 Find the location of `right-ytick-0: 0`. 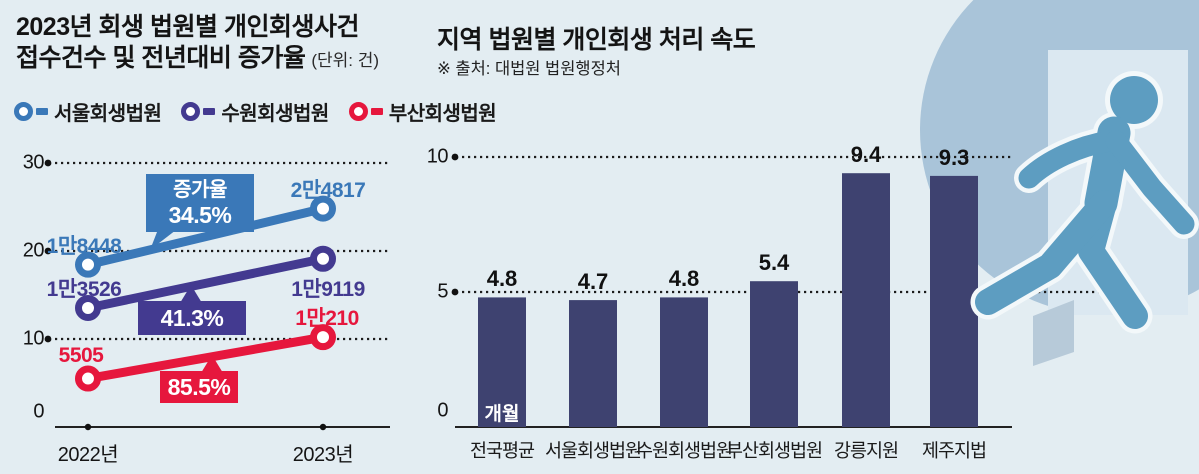

right-ytick-0: 0 is located at coordinates (442, 410).